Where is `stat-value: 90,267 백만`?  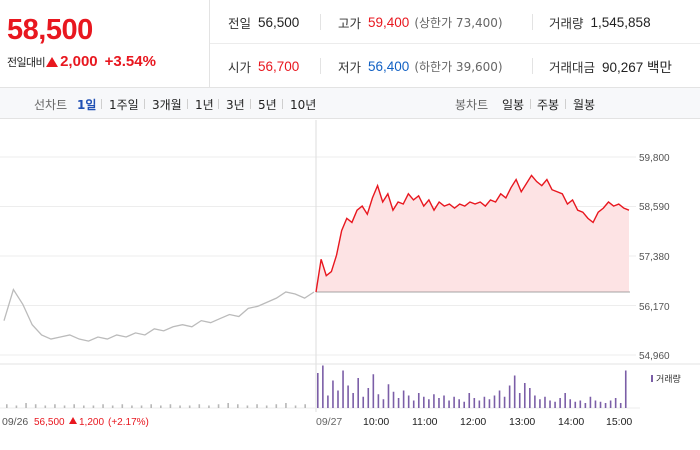 stat-value: 90,267 백만 is located at coordinates (637, 67).